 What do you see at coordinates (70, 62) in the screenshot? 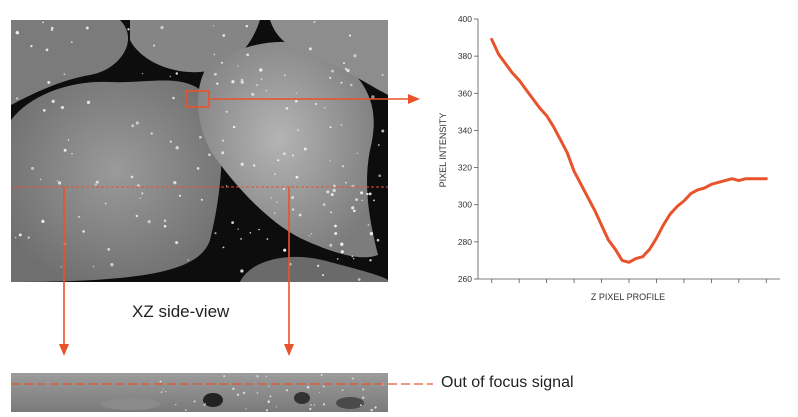
I see `cell-top-left` at bounding box center [70, 62].